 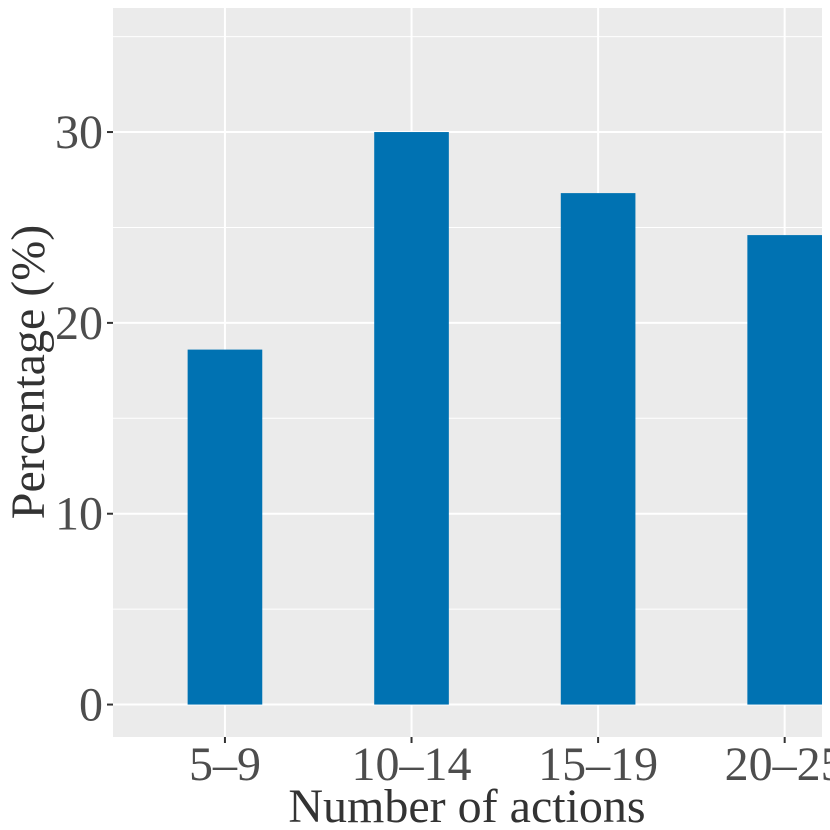 What do you see at coordinates (79, 323) in the screenshot?
I see `y-tick-label: 20` at bounding box center [79, 323].